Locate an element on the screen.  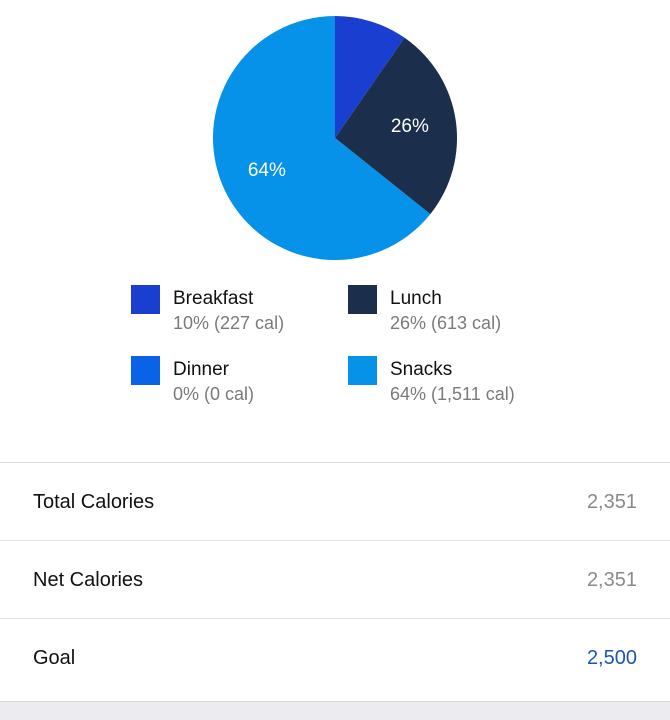
total-calories-label: Total Calories is located at coordinates (94, 502).